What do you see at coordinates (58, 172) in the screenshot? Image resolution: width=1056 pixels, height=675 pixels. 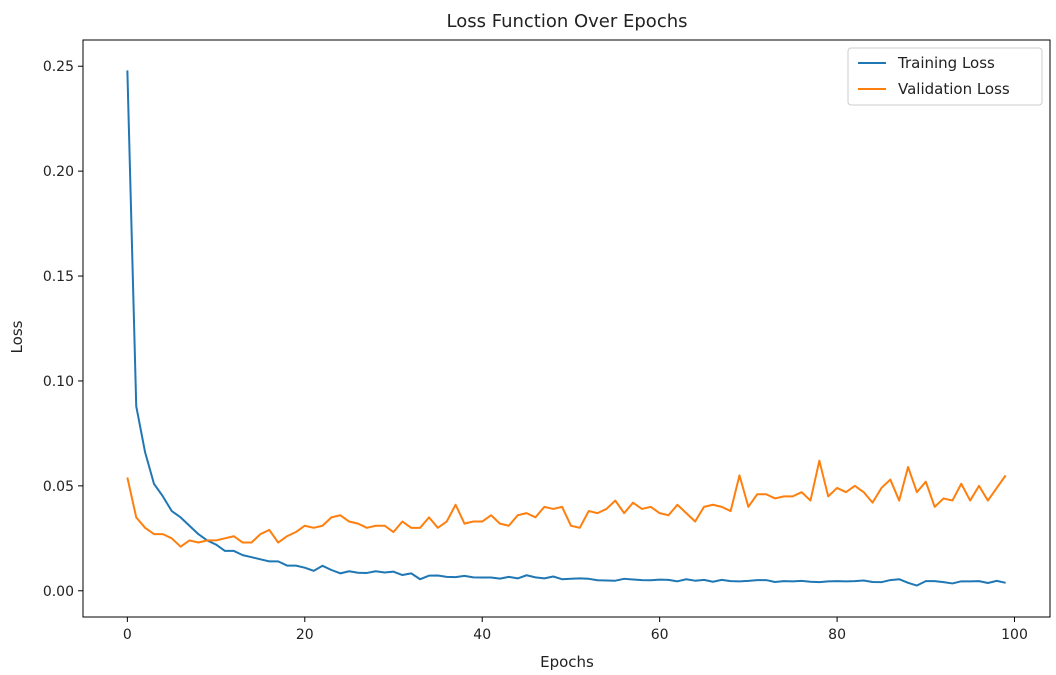 I see `y-tick-label: 0.20` at bounding box center [58, 172].